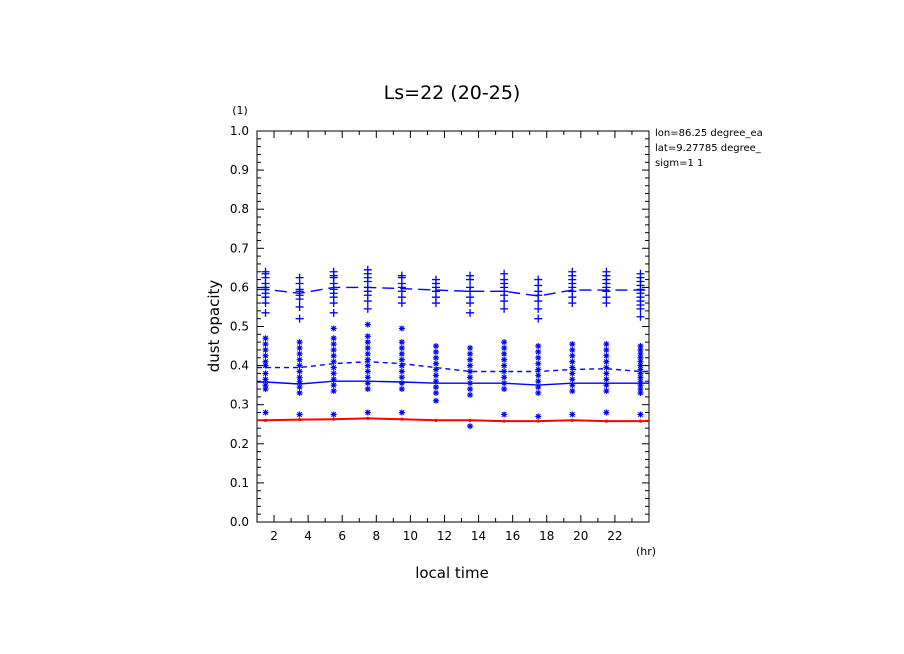 Image resolution: width=904 pixels, height=654 pixels. I want to click on y-tick-label: 0.0, so click(239, 522).